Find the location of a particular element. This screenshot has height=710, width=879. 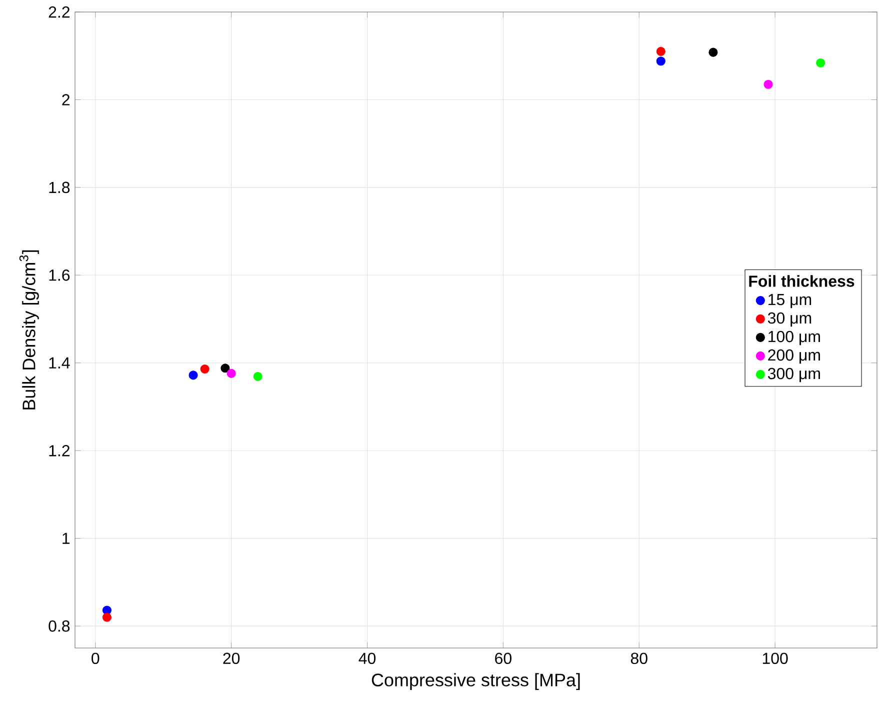

legend-title: Foil thickness is located at coordinates (801, 281).